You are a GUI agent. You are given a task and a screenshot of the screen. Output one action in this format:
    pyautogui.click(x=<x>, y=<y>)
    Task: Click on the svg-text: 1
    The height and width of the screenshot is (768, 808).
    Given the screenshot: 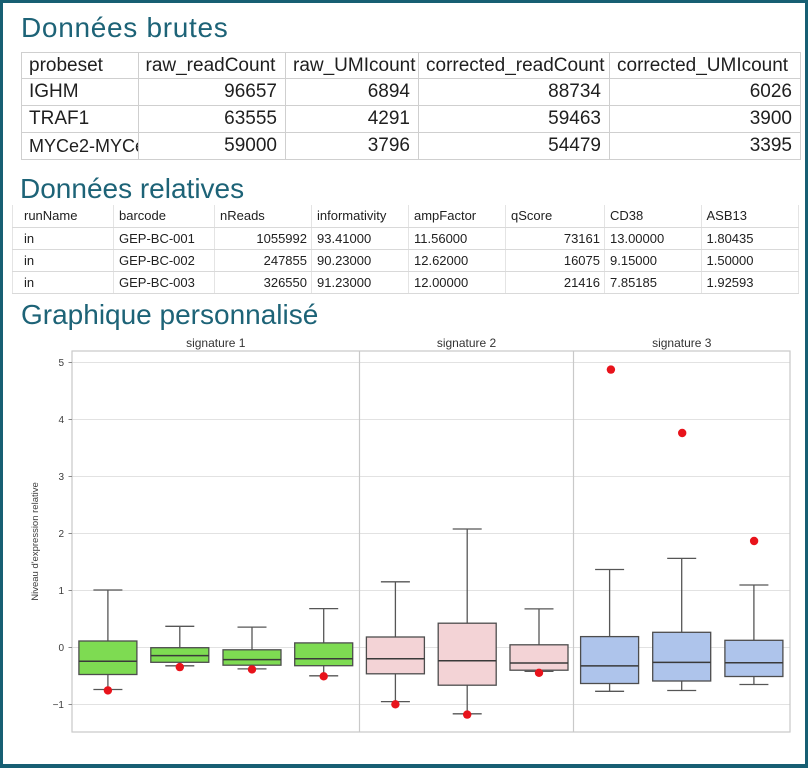 What is the action you would take?
    pyautogui.click(x=61, y=591)
    